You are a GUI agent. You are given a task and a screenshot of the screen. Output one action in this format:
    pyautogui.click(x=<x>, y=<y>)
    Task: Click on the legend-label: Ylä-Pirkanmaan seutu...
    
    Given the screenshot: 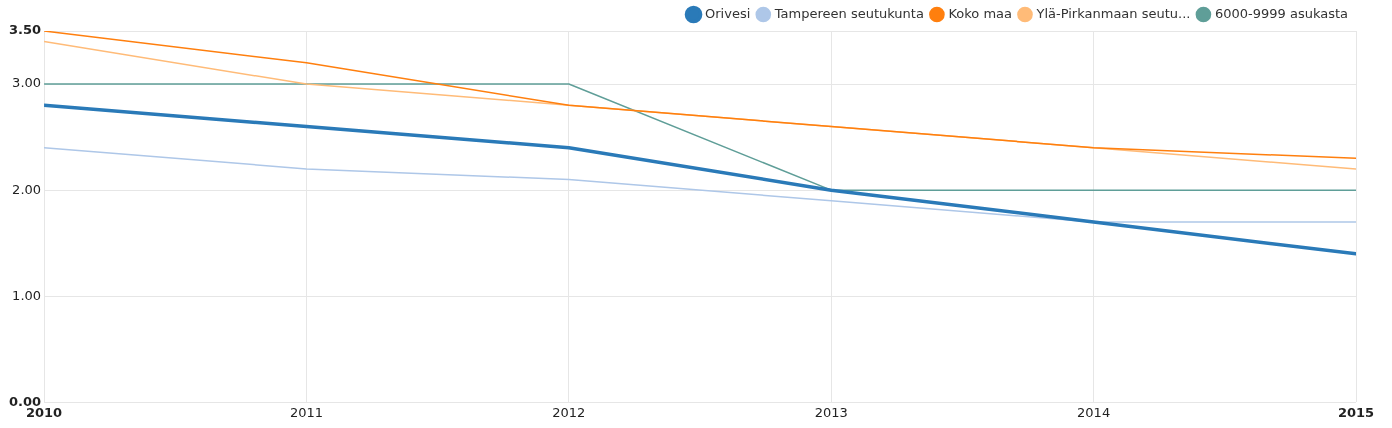 What is the action you would take?
    pyautogui.click(x=1113, y=13)
    